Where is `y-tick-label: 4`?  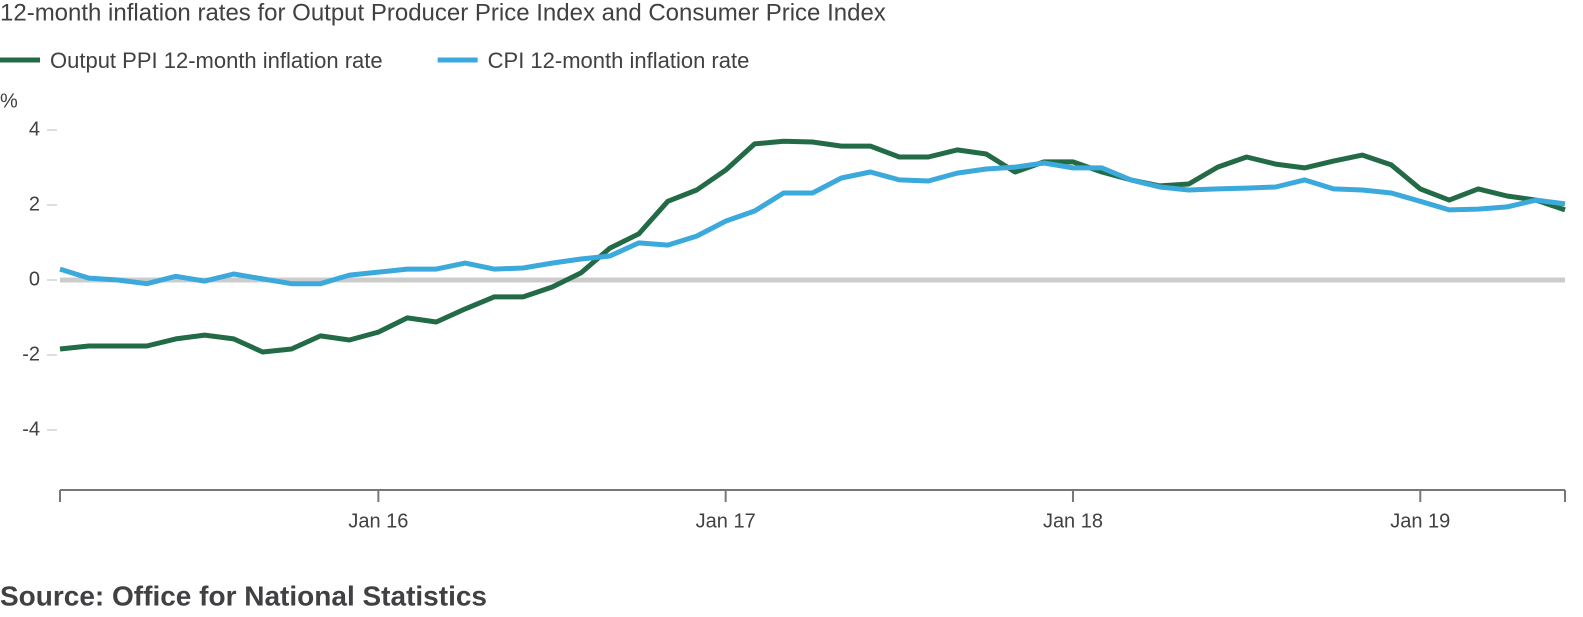 y-tick-label: 4 is located at coordinates (34, 129).